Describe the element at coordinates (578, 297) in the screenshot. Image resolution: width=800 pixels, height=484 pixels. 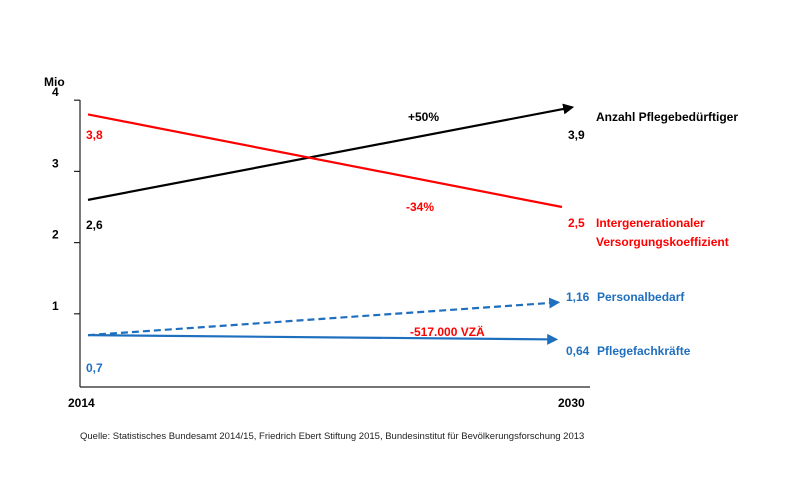
I see `label-end-value-personalbedarf: 1,16` at that location.